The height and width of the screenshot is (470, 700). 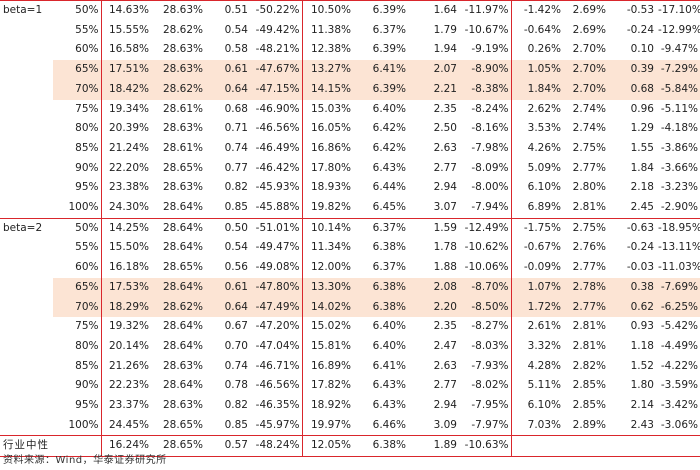 What do you see at coordinates (433, 228) in the screenshot?
I see `value-cell: 1.59` at bounding box center [433, 228].